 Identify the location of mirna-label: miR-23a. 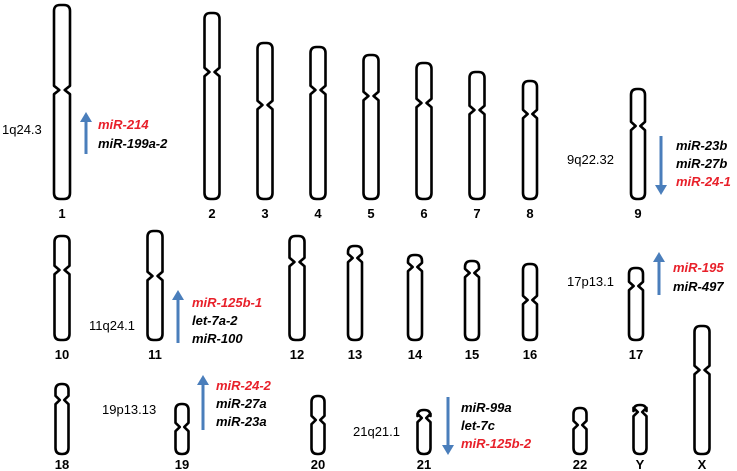
(241, 421).